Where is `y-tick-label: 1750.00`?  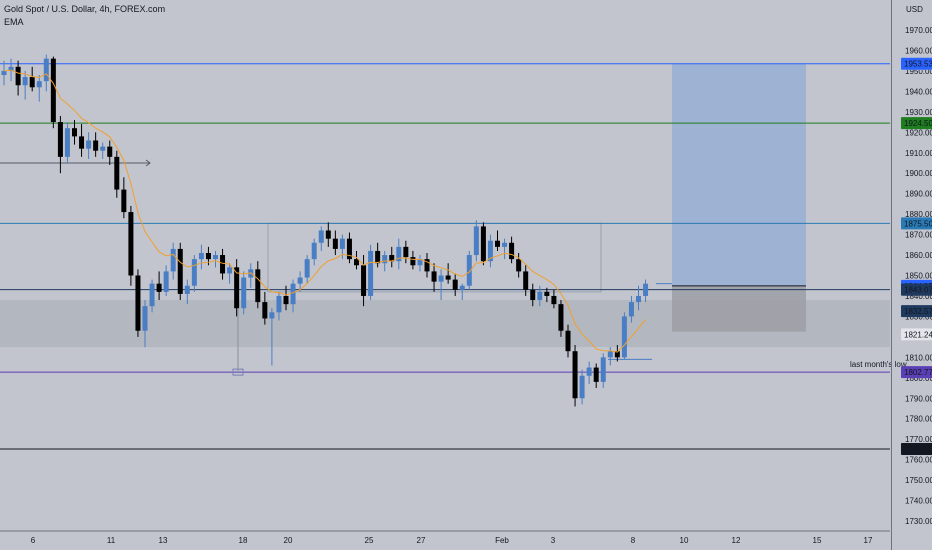
y-tick-label: 1750.00 is located at coordinates (918, 480).